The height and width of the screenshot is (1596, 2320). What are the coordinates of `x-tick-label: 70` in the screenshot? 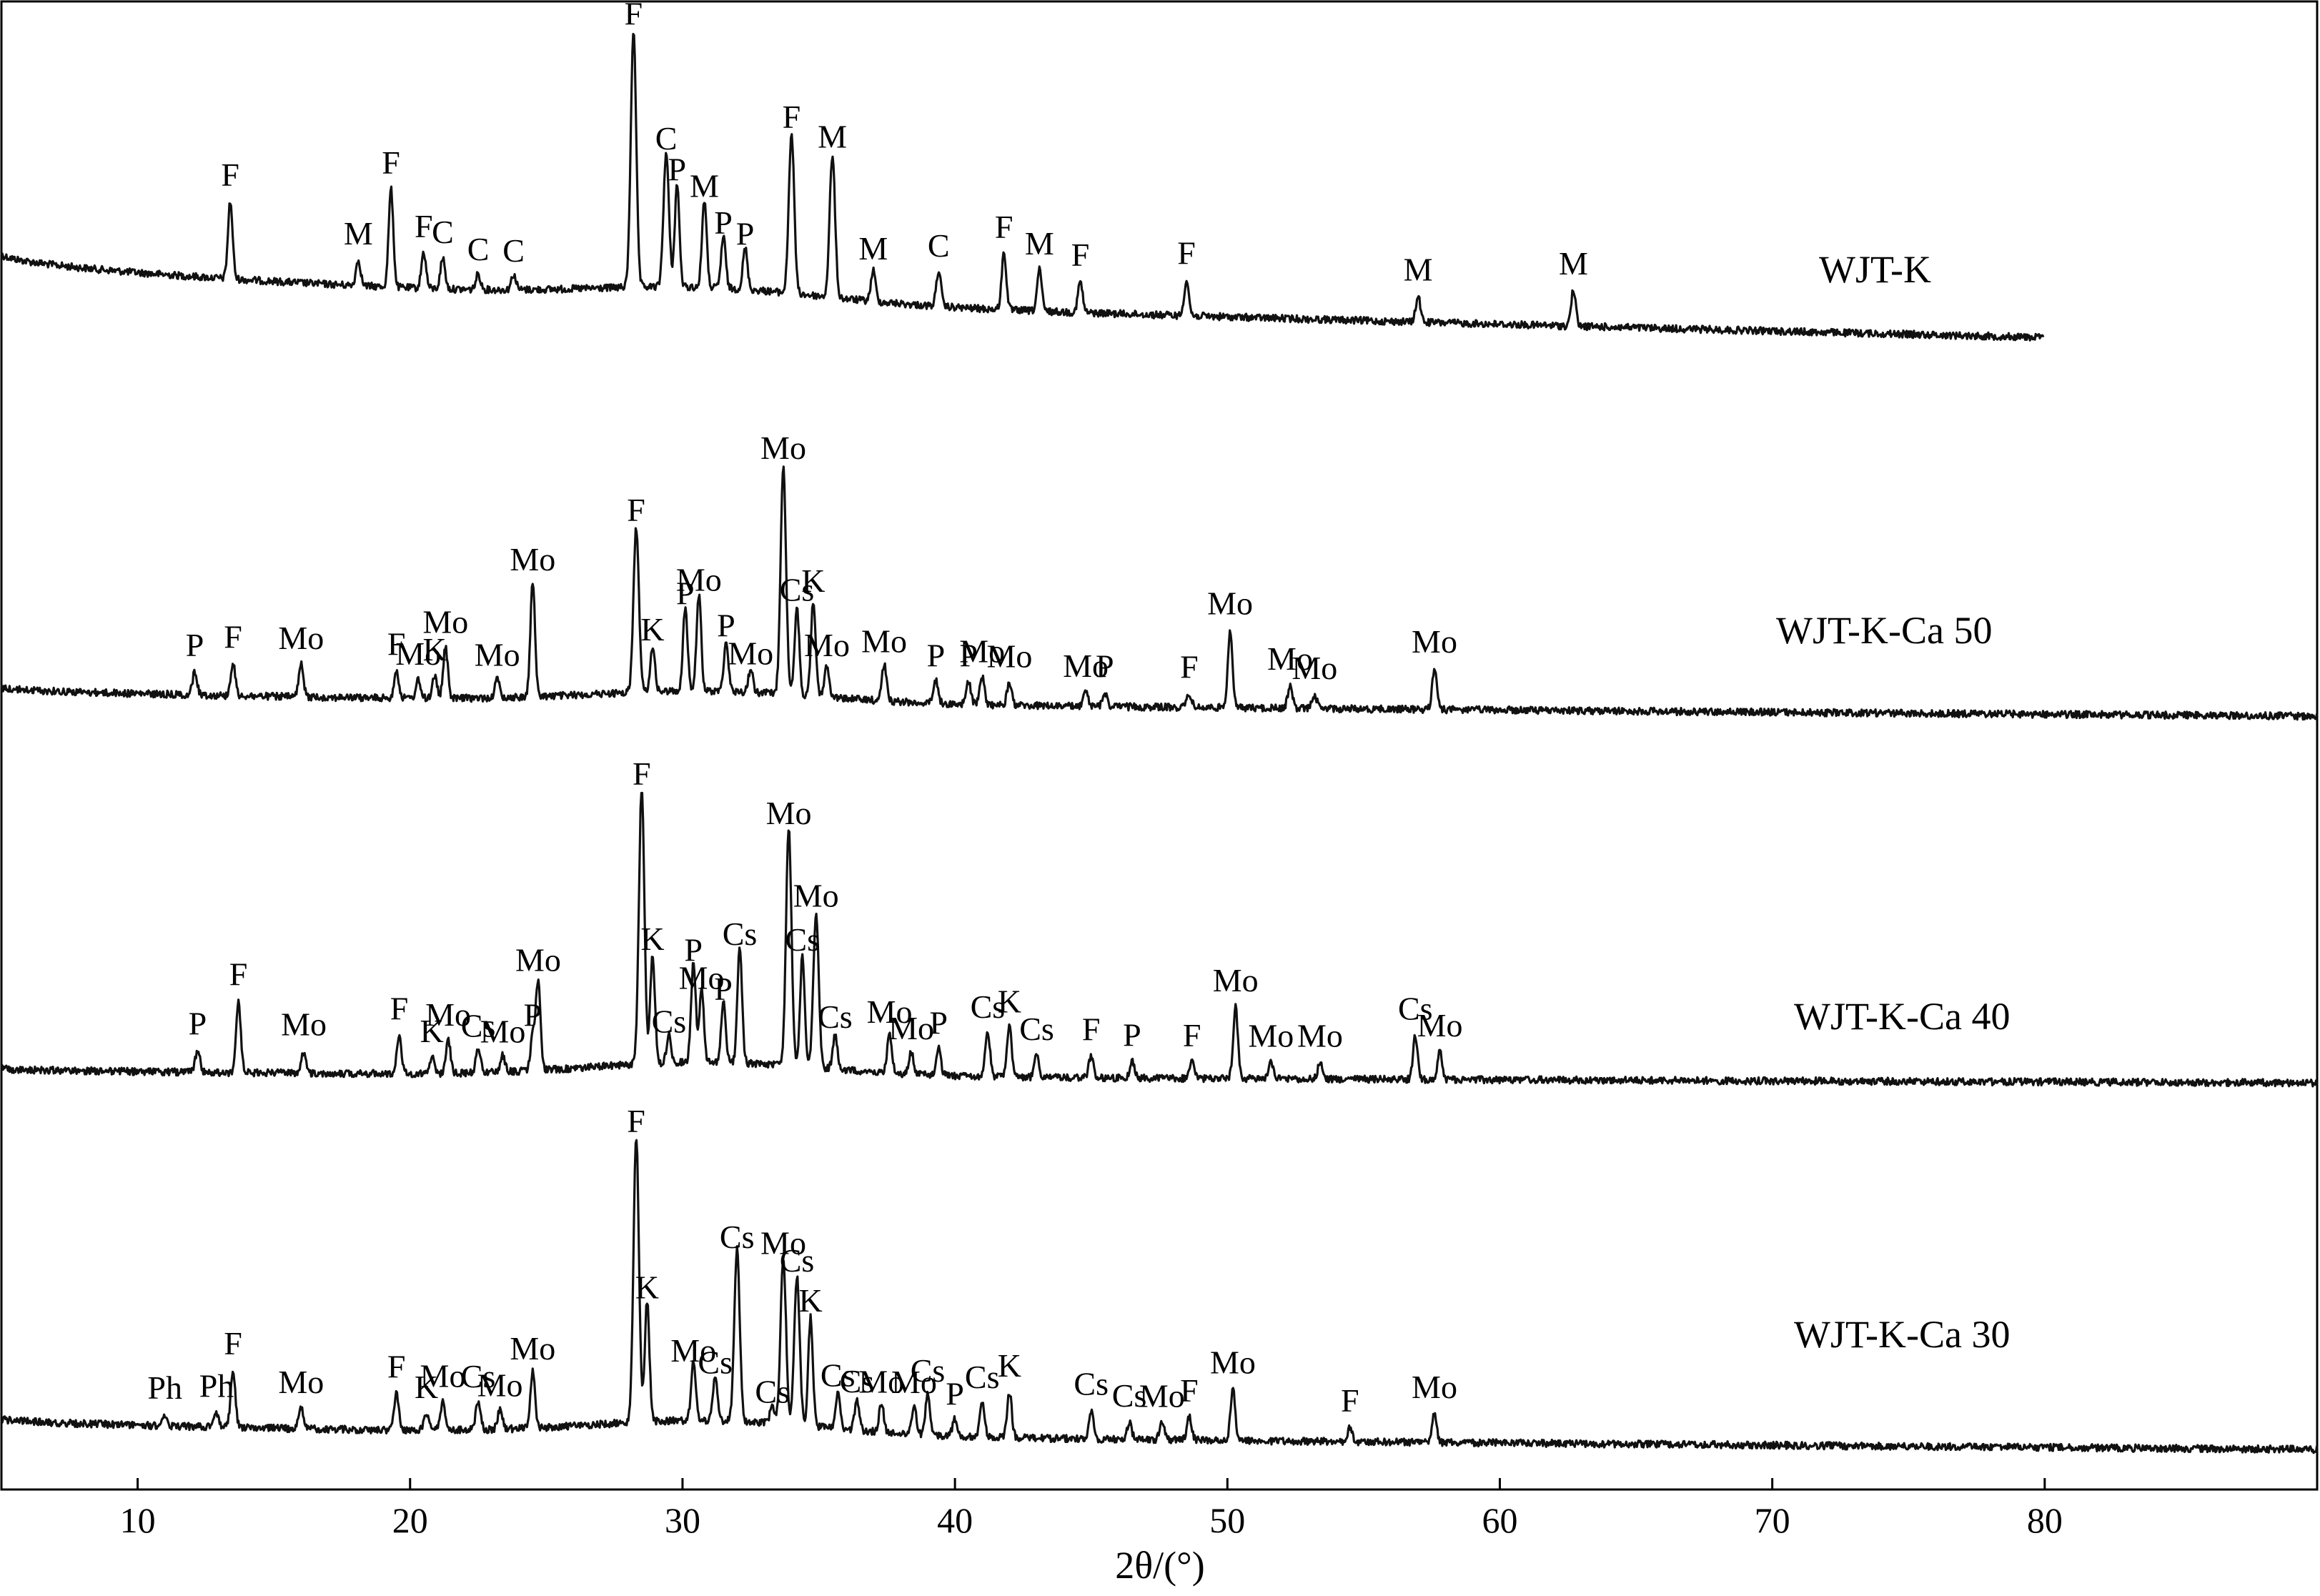 It's located at (1772, 1520).